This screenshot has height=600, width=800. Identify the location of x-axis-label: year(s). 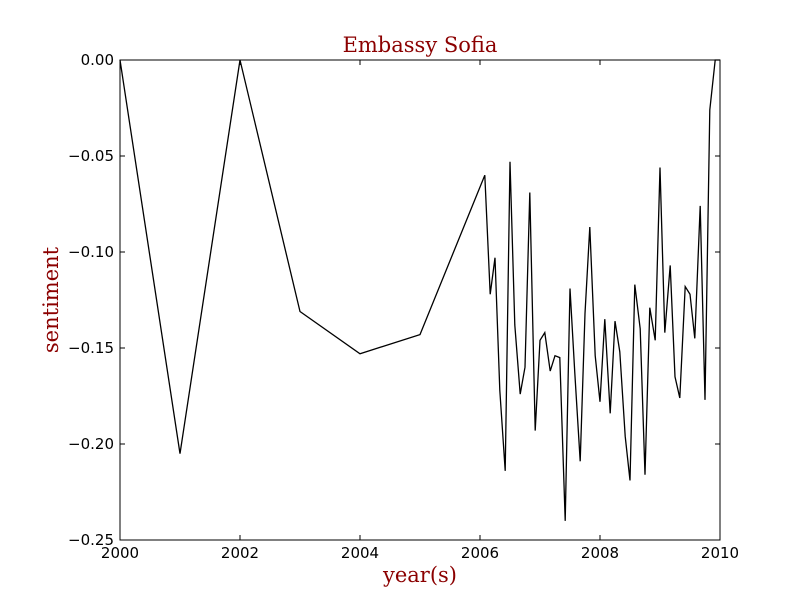
(419, 575).